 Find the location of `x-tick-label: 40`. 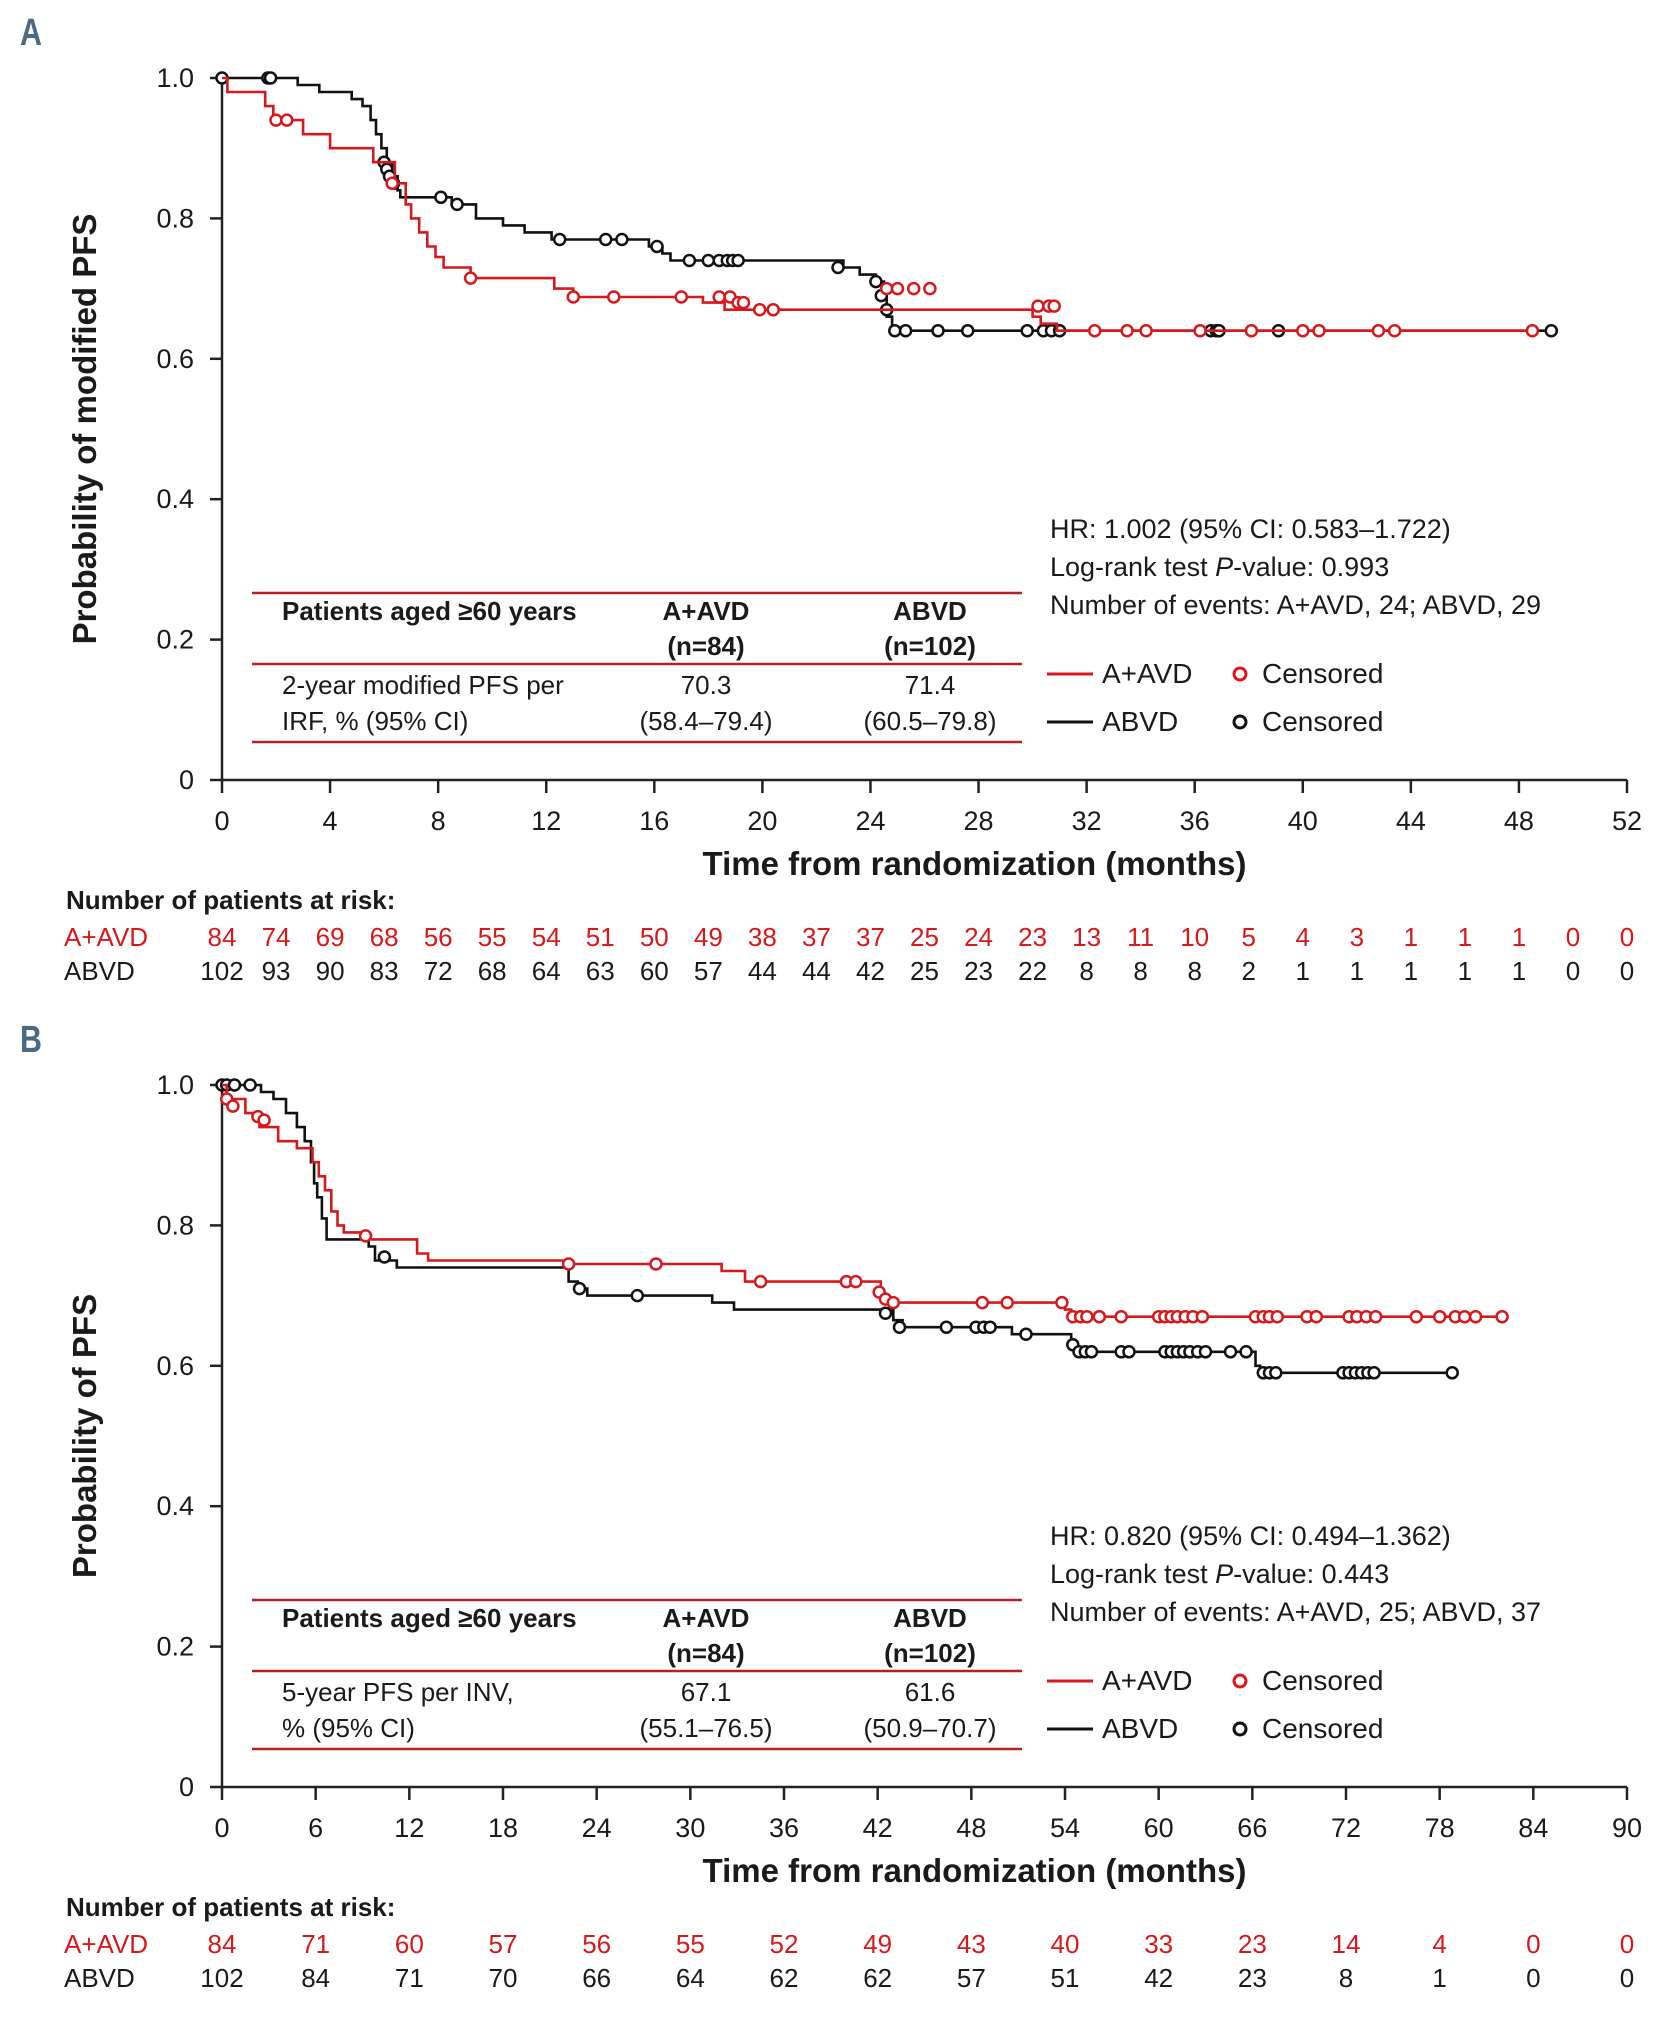

x-tick-label: 40 is located at coordinates (1303, 821).